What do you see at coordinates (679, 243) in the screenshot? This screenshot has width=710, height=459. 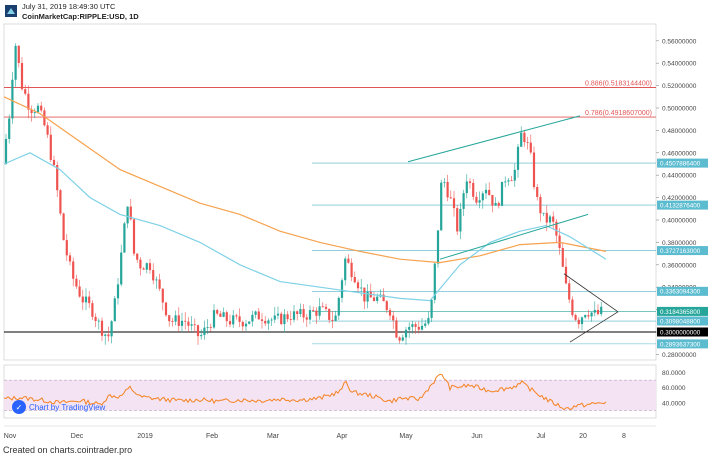 I see `y-tick-label: 0.38000000` at bounding box center [679, 243].